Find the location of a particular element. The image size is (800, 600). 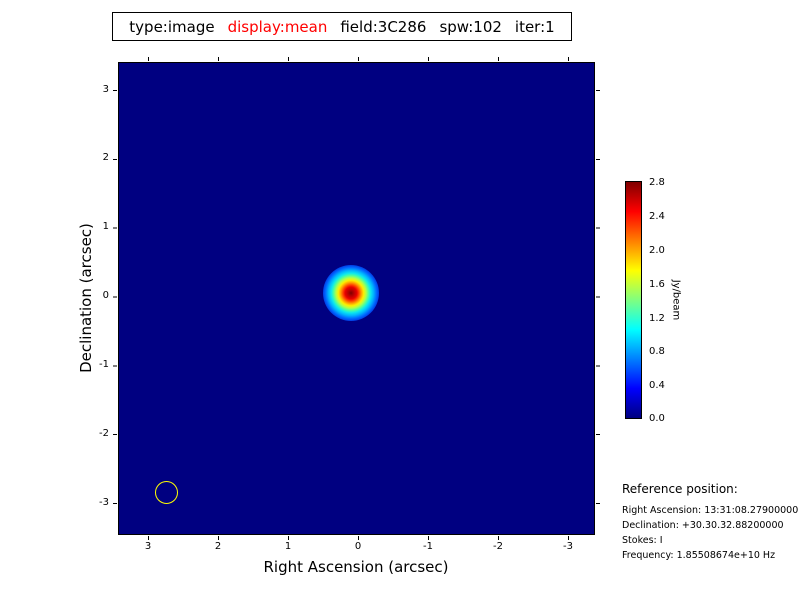

reference-dec: Declination: +30.30.32.88200000 is located at coordinates (703, 525).